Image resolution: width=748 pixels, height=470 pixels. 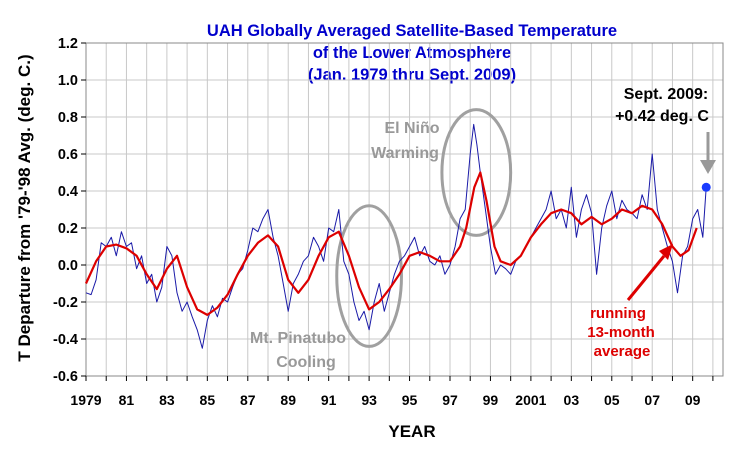 What do you see at coordinates (621, 332) in the screenshot?
I see `running-label: 13-month` at bounding box center [621, 332].